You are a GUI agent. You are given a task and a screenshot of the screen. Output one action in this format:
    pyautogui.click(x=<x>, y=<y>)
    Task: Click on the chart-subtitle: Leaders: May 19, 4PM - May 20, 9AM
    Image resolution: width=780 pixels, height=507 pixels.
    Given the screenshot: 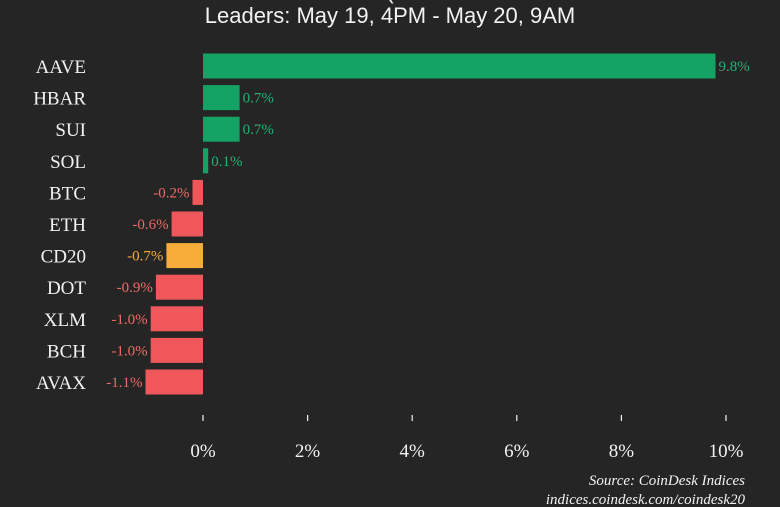 What is the action you would take?
    pyautogui.click(x=390, y=15)
    